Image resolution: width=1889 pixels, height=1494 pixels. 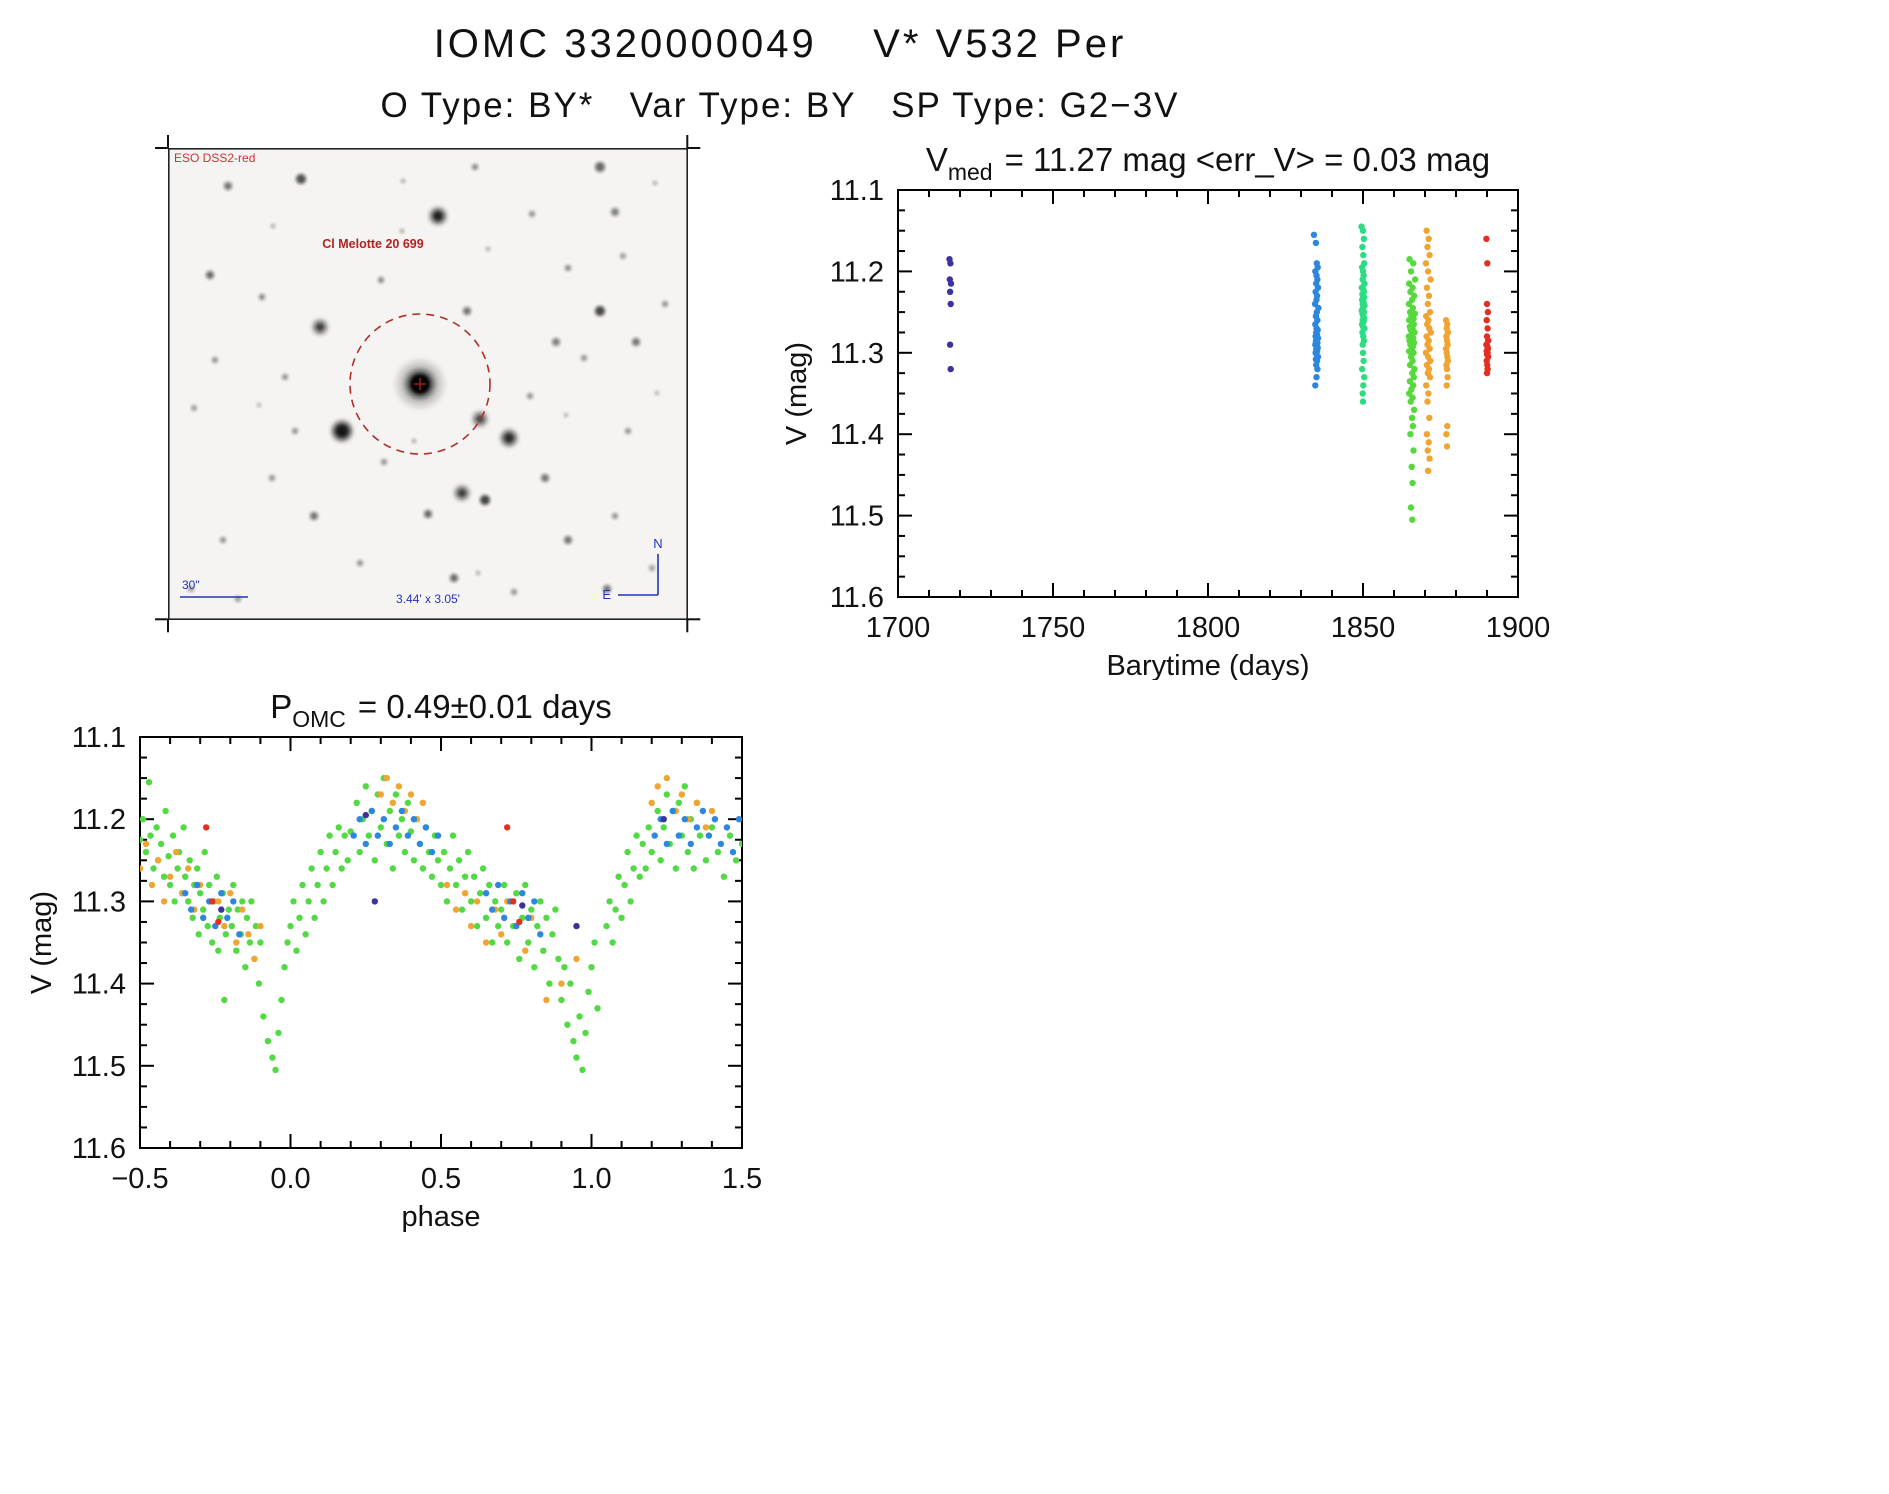 What do you see at coordinates (591, 1179) in the screenshot?
I see `x-tick-label: 1.0` at bounding box center [591, 1179].